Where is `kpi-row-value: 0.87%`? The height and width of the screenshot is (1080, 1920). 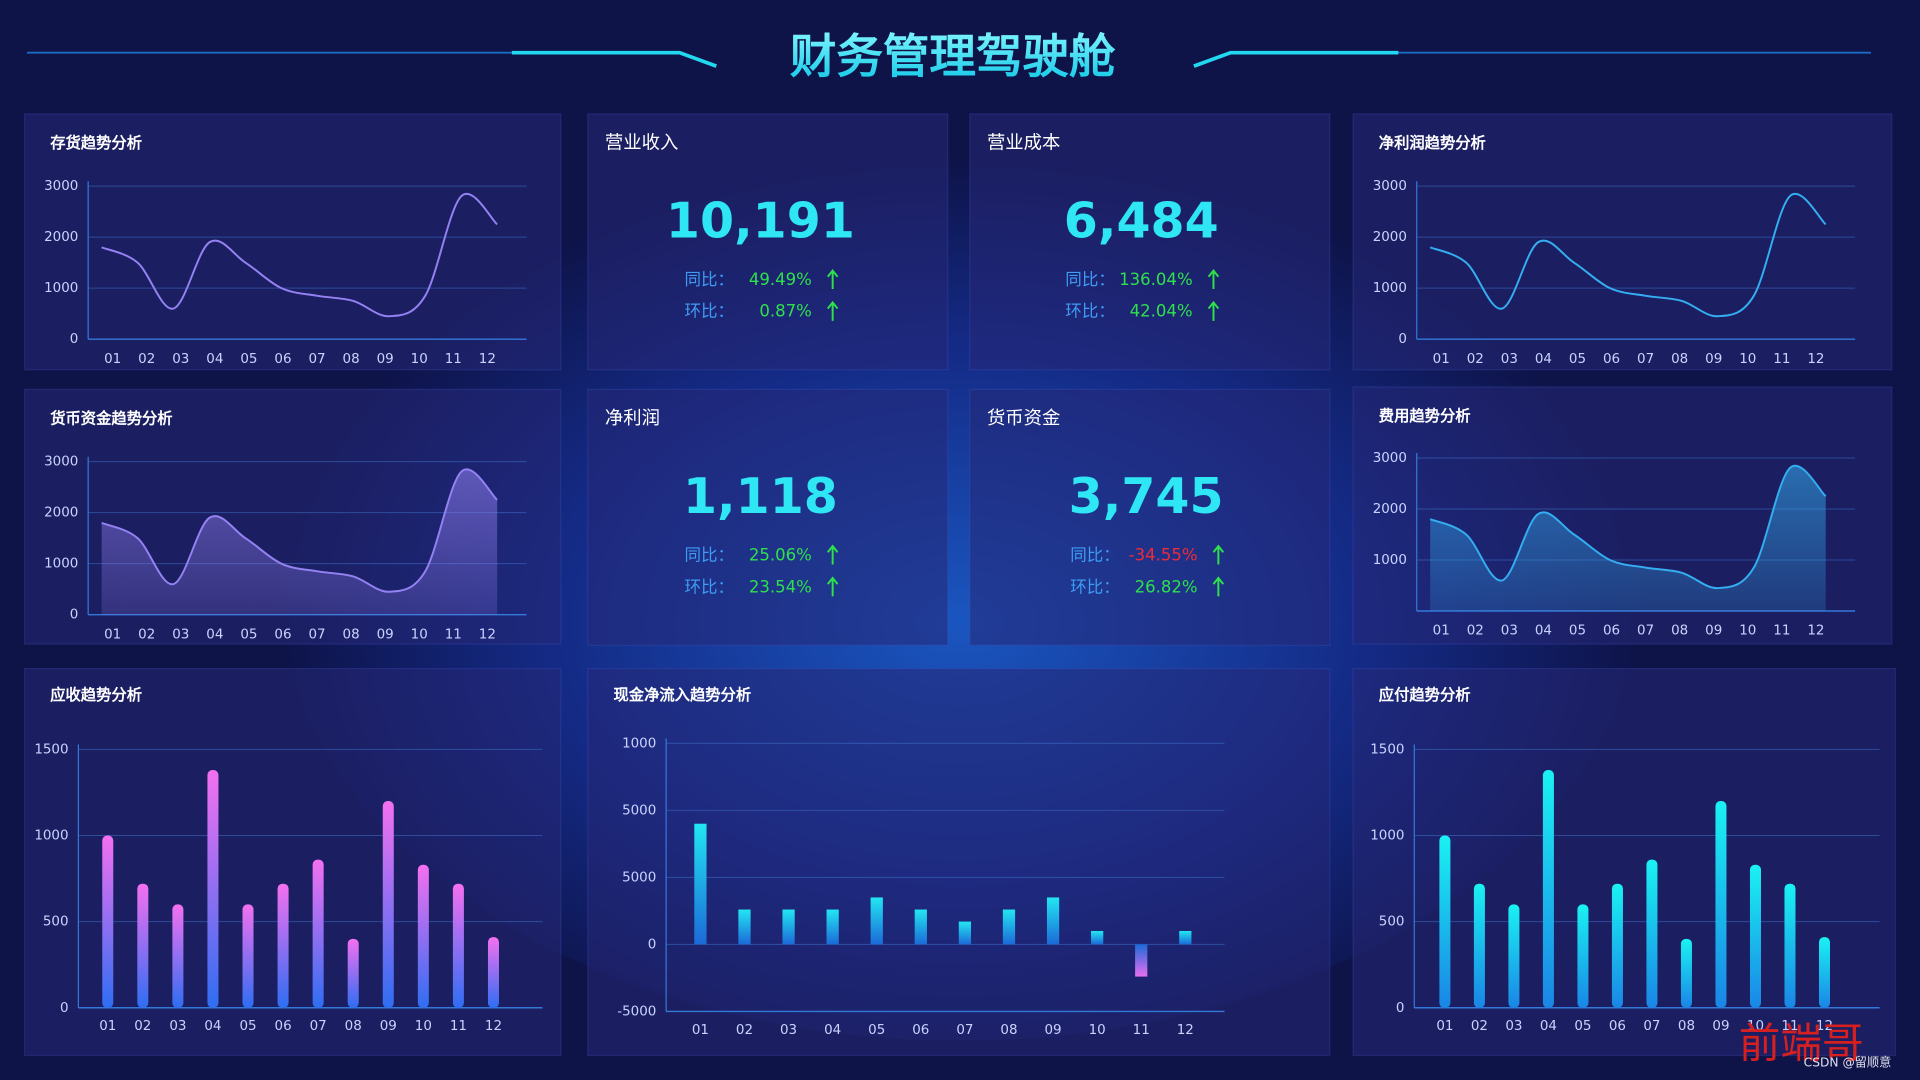 kpi-row-value: 0.87% is located at coordinates (785, 311).